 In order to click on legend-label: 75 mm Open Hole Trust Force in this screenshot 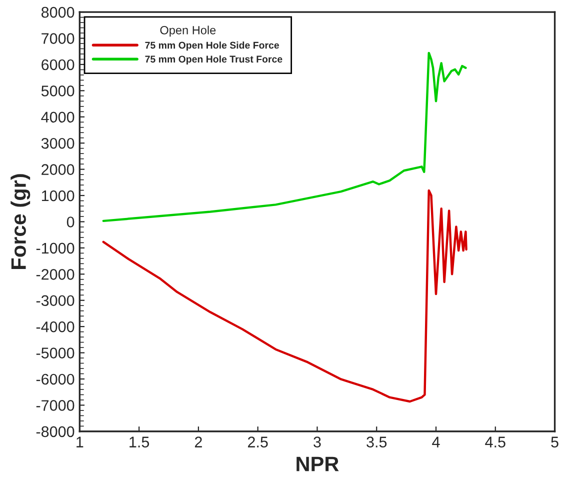, I will do `click(213, 60)`.